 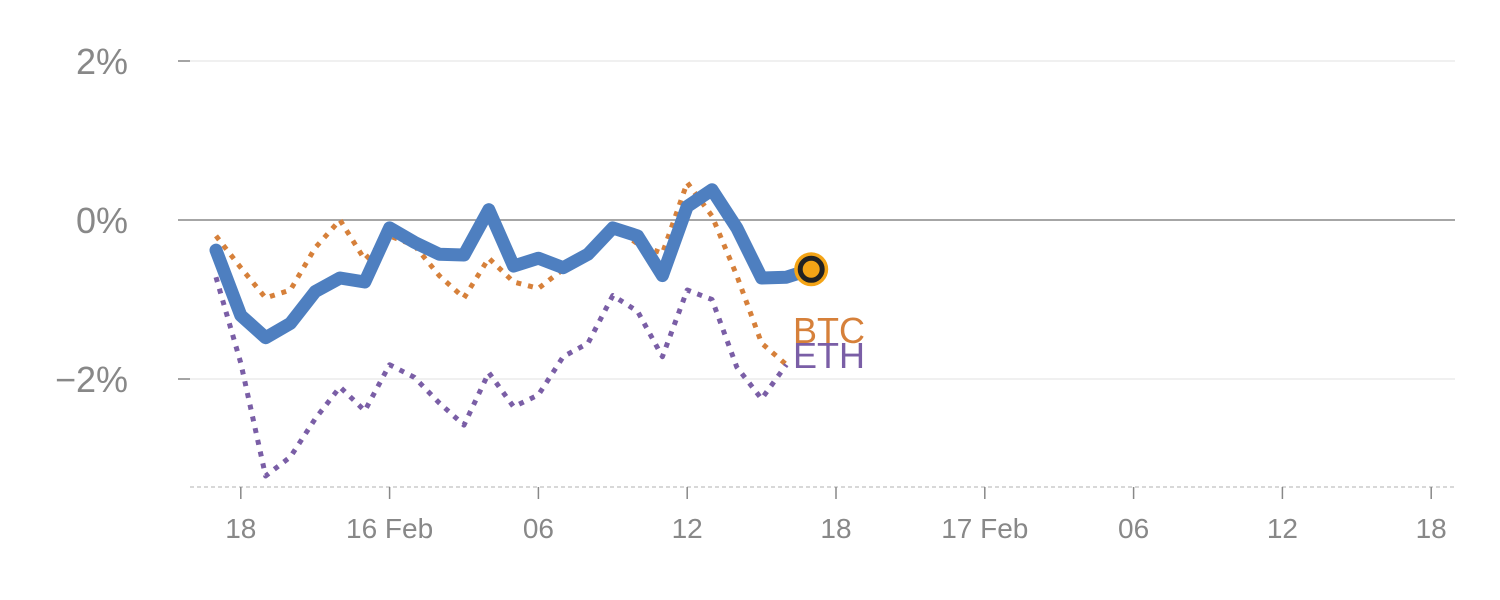 I want to click on series-line-main, so click(x=513, y=264).